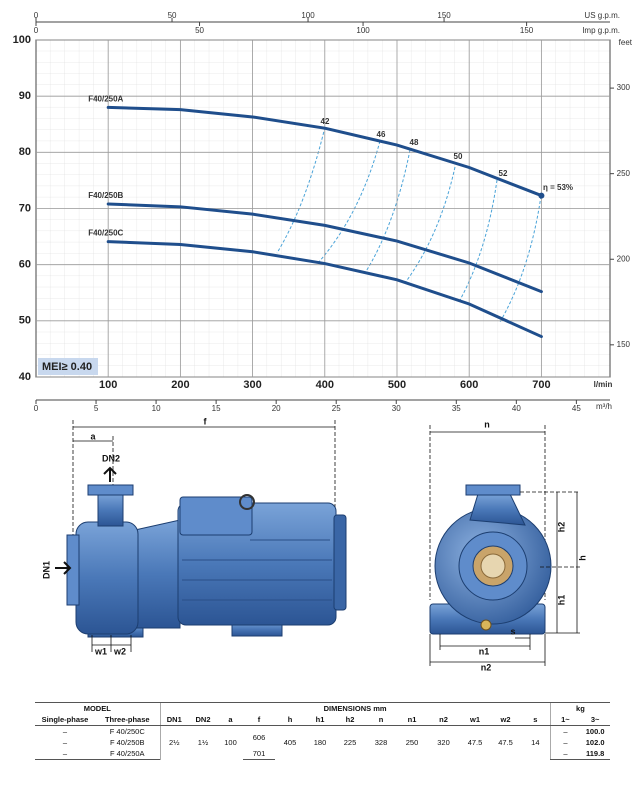 The width and height of the screenshot is (643, 799). Describe the element at coordinates (535, 743) in the screenshot. I see `cell: 14` at that location.